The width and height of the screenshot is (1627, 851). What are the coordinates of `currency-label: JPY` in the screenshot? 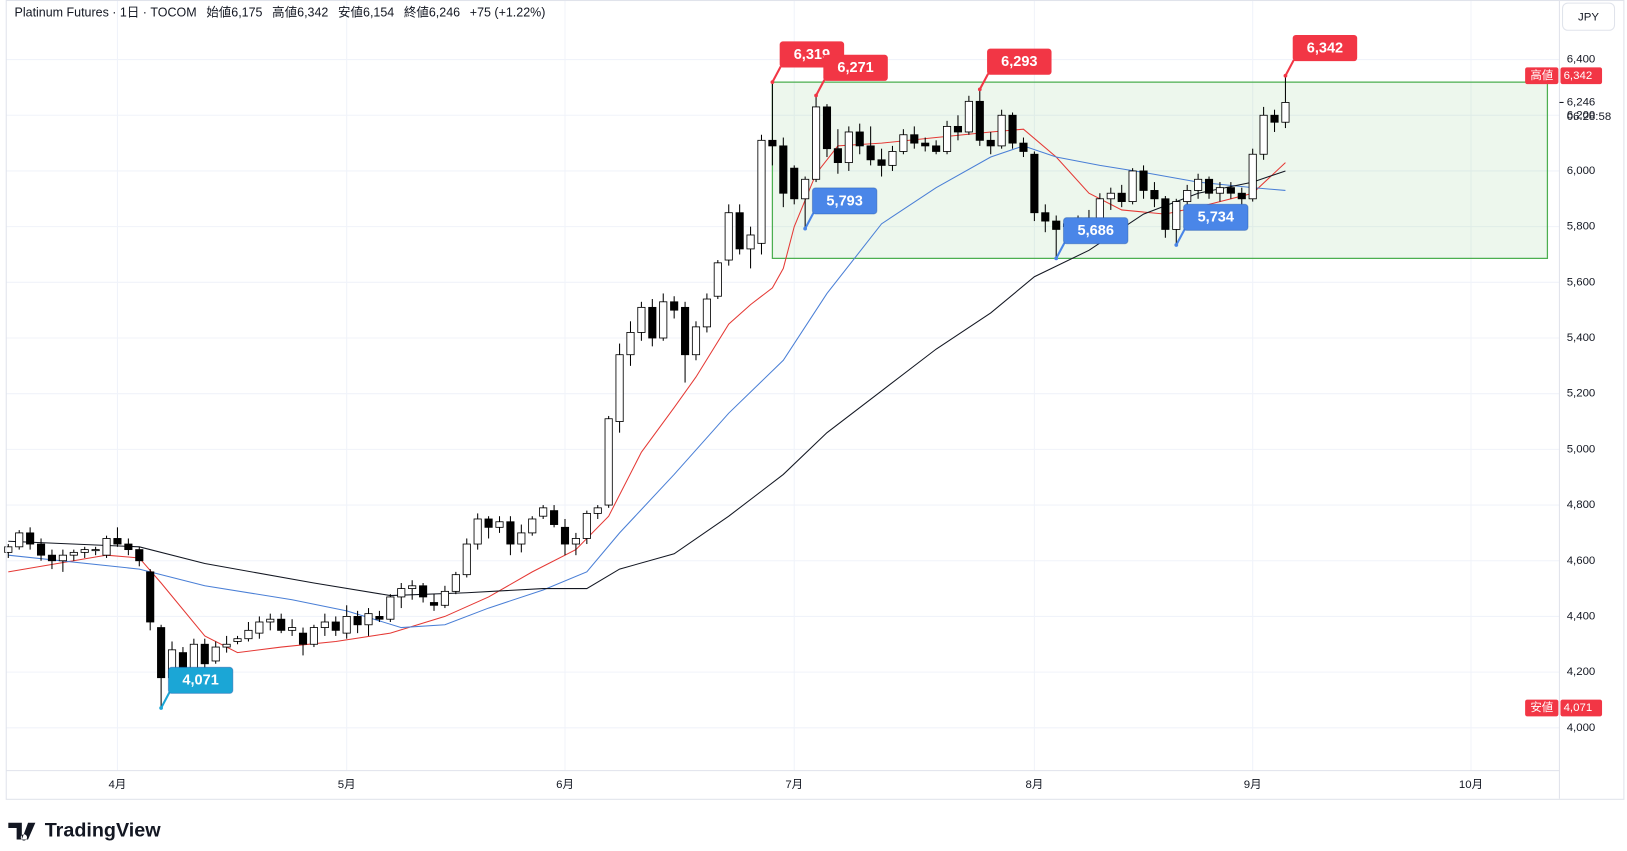 It's located at (1588, 17).